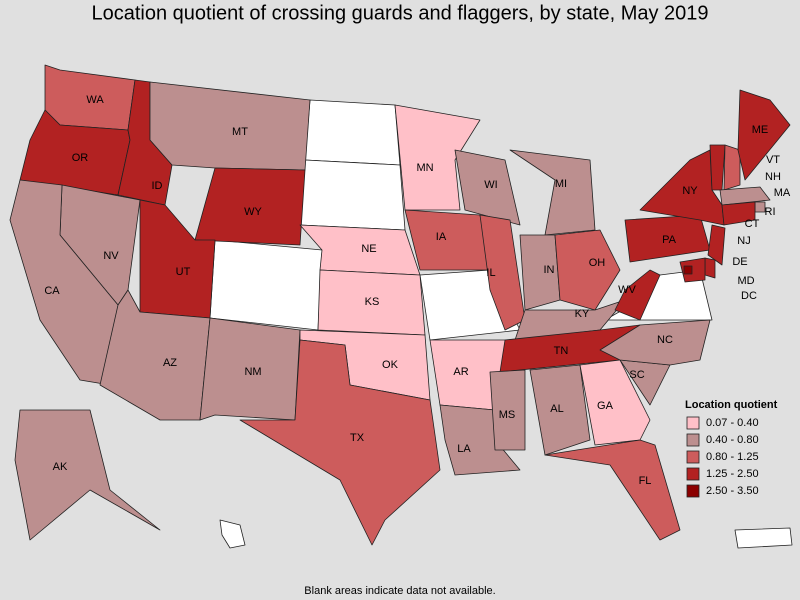 This screenshot has height=600, width=800. What do you see at coordinates (372, 302) in the screenshot?
I see `state-label: KS` at bounding box center [372, 302].